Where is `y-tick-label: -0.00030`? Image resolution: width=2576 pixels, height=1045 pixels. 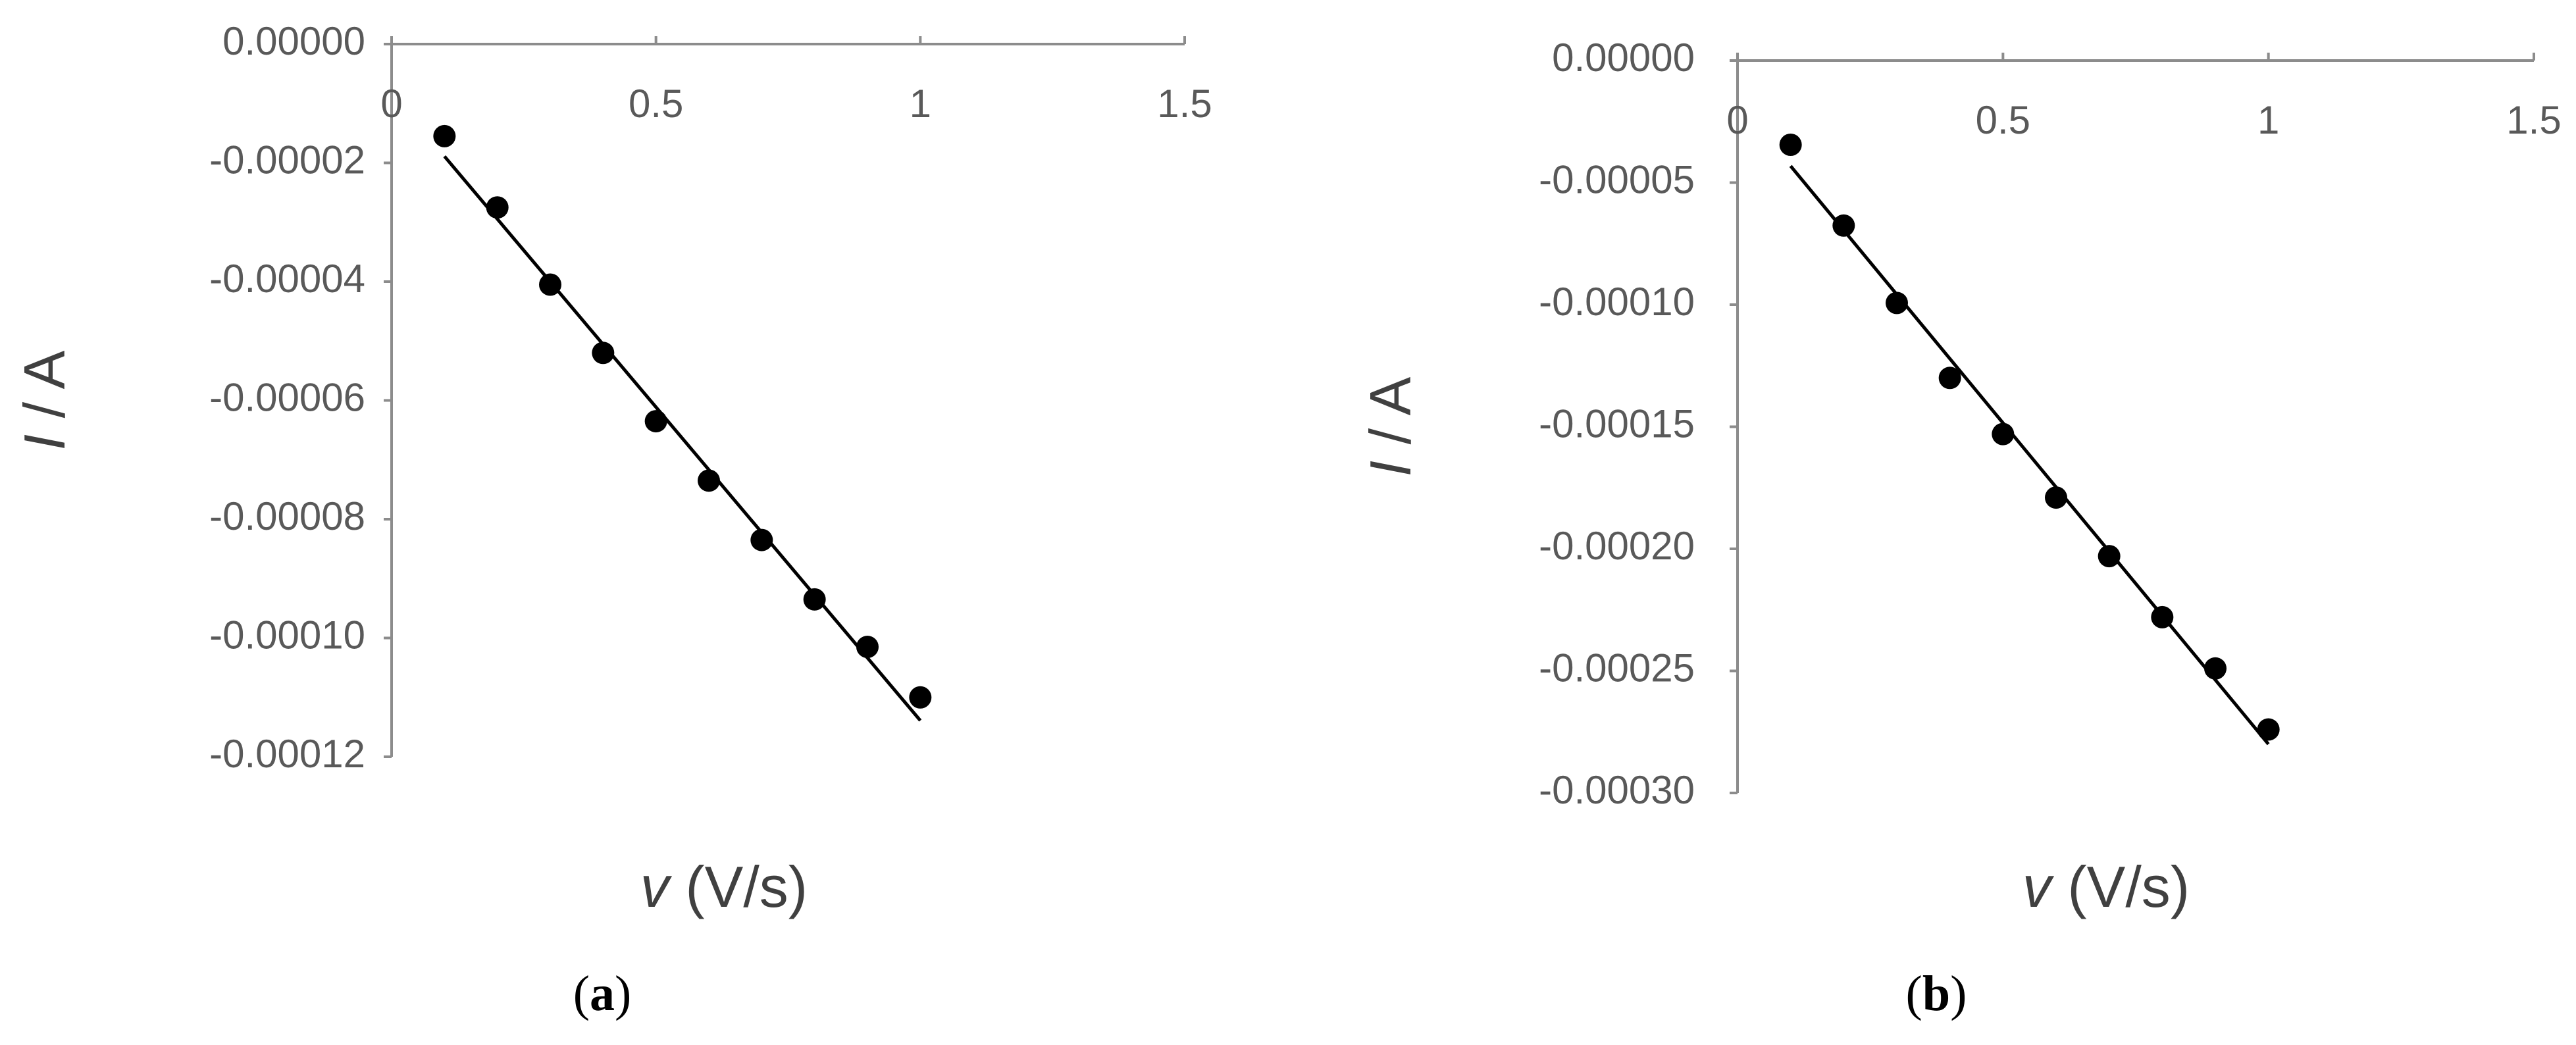 y-tick-label: -0.00030 is located at coordinates (1617, 790).